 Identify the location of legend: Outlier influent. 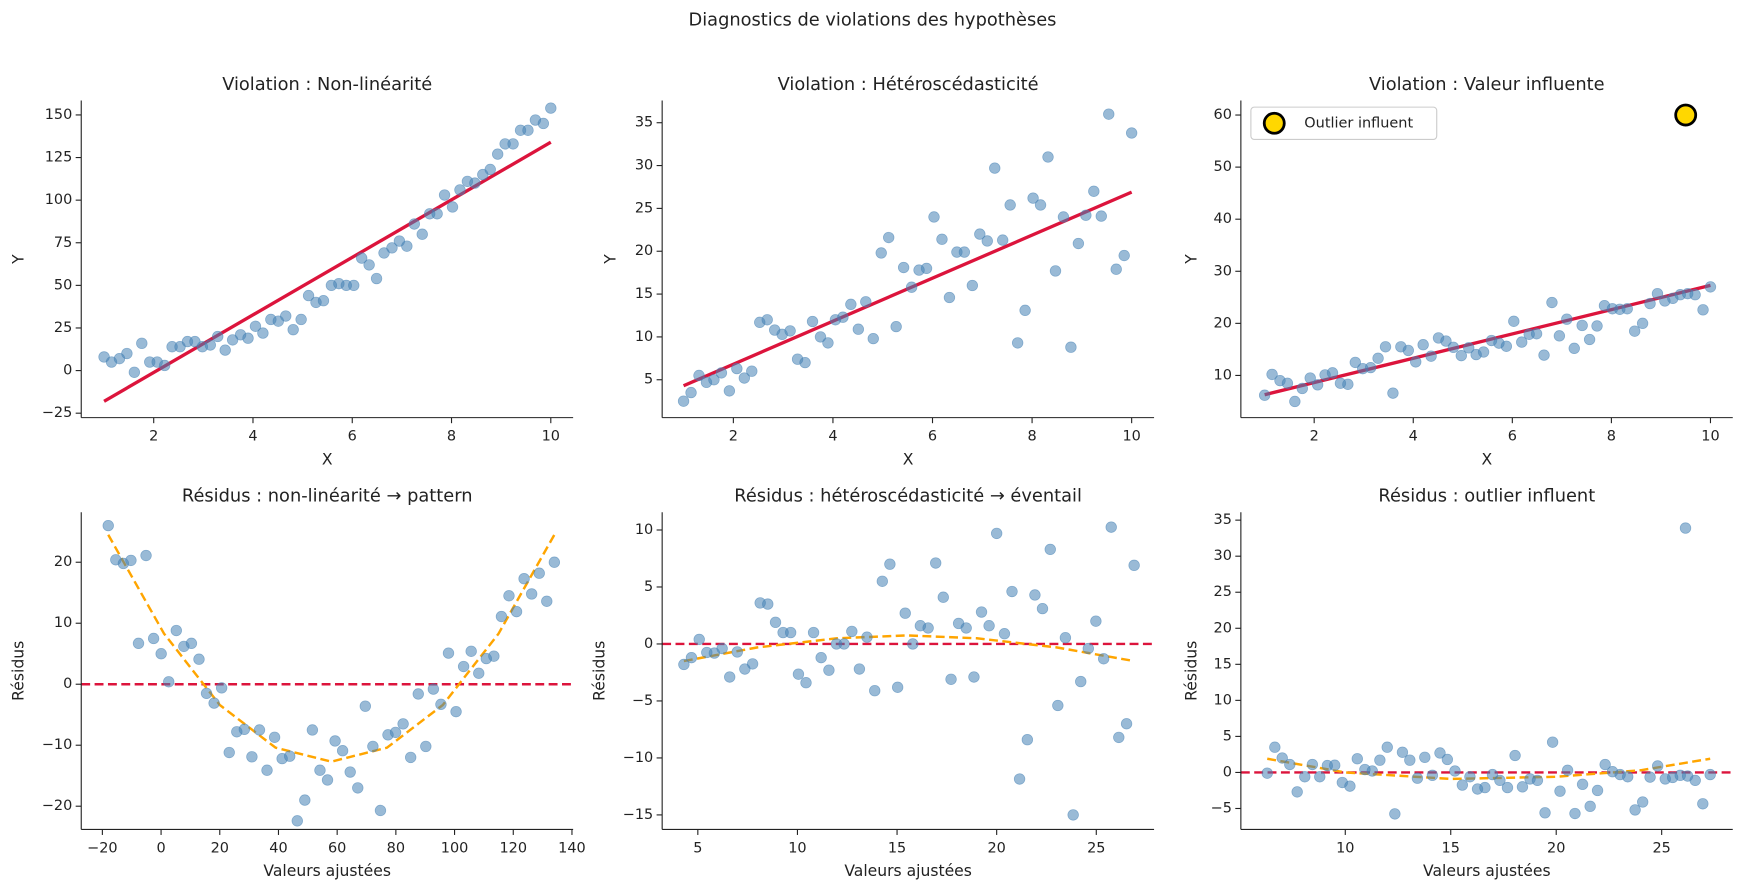
(1344, 123).